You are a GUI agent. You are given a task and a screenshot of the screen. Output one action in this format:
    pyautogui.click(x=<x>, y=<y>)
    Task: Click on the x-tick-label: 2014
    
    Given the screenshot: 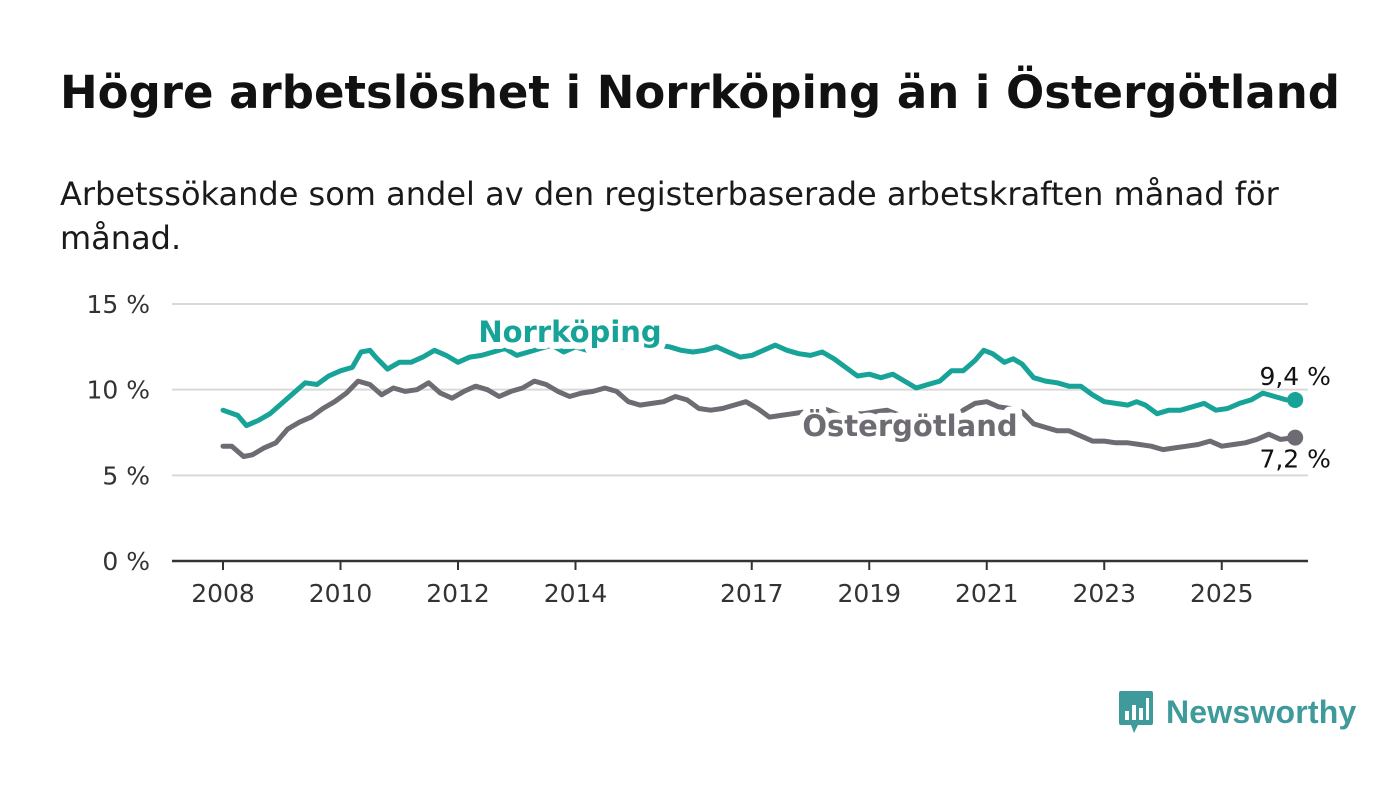 What is the action you would take?
    pyautogui.click(x=576, y=593)
    